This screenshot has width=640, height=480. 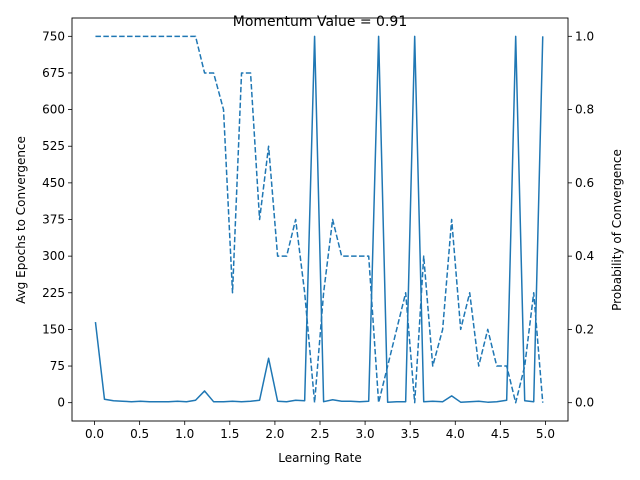 I want to click on x-tick-label: 2.5, so click(x=319, y=434).